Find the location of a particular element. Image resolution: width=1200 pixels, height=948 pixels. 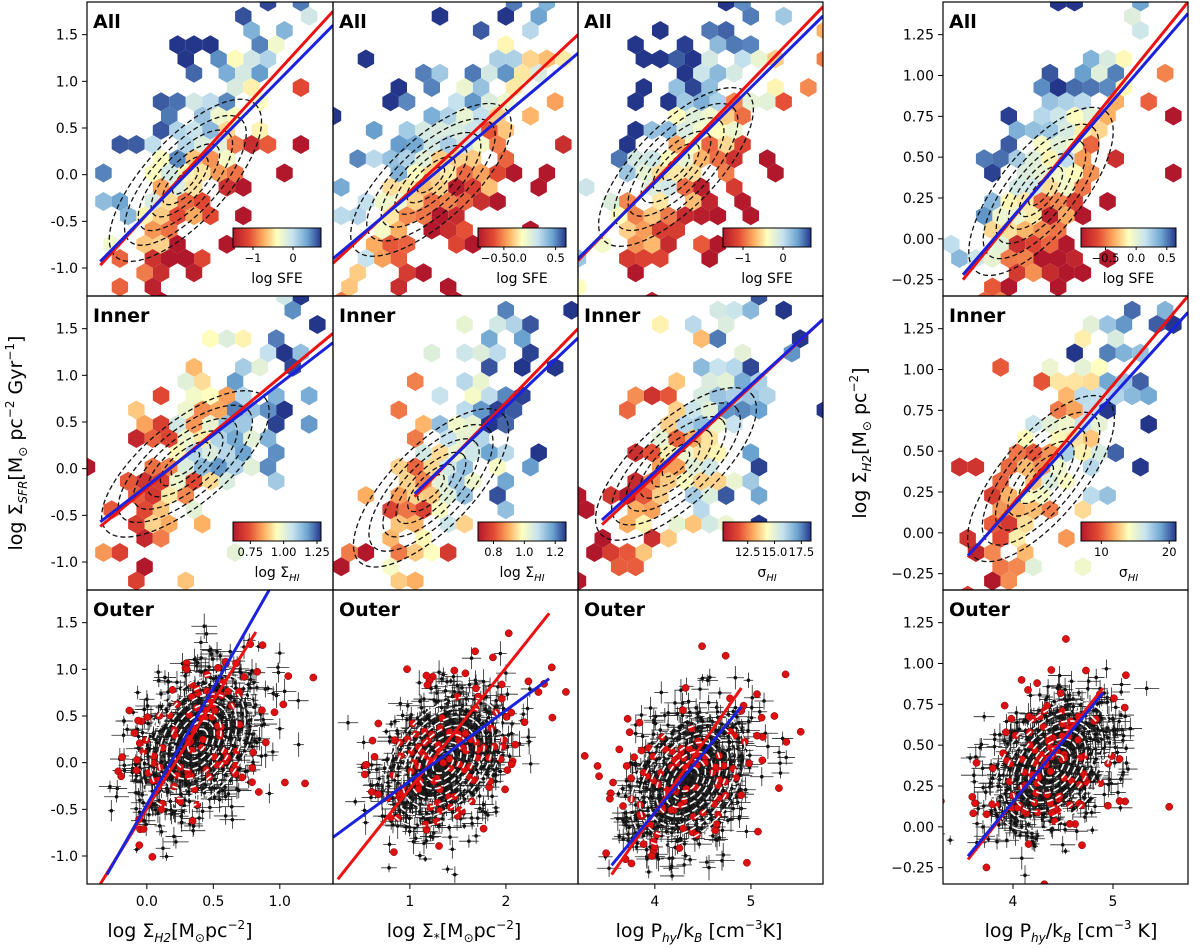

y-tick-label: 1.5 is located at coordinates (67, 36).